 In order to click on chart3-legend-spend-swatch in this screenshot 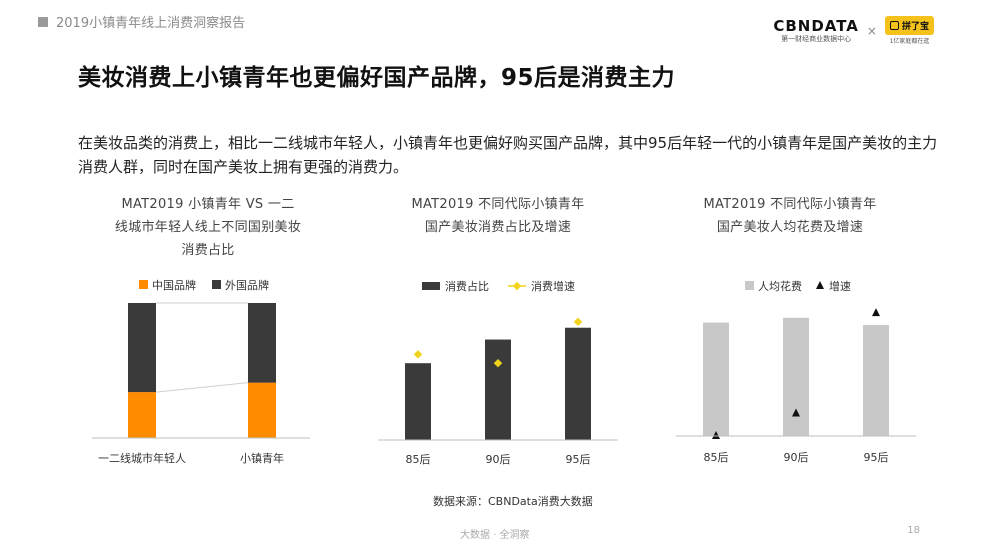, I will do `click(749, 285)`.